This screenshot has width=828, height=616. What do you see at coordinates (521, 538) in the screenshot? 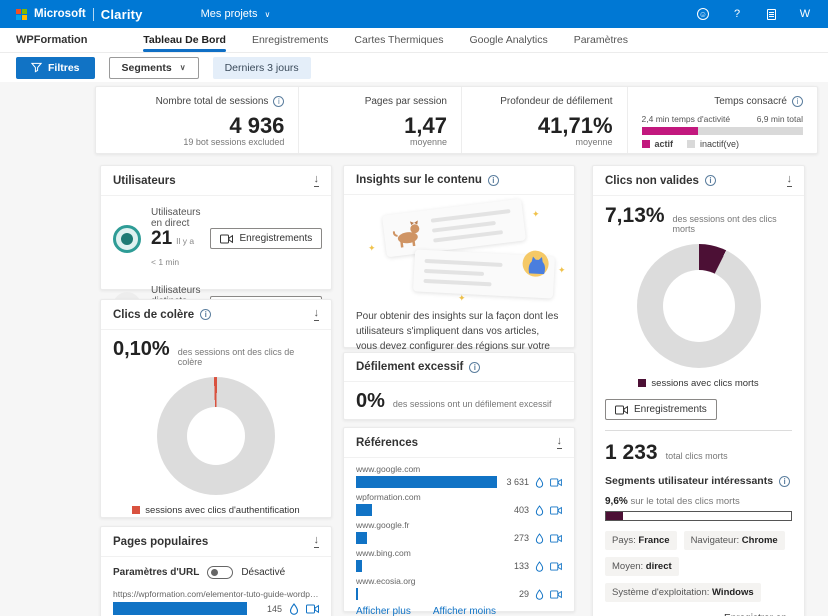
I see `reference-value: 273` at bounding box center [521, 538].